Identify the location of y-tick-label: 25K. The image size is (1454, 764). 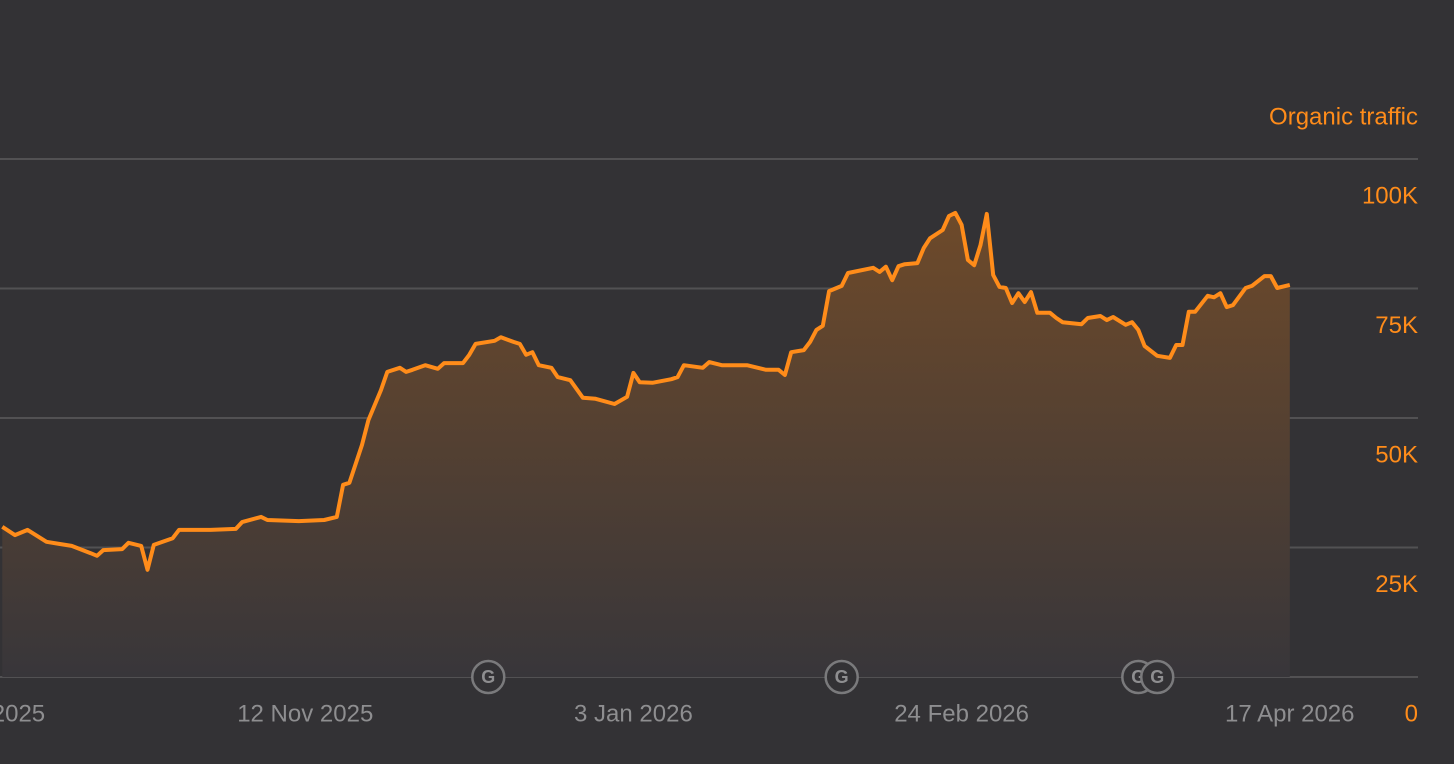
(1396, 584).